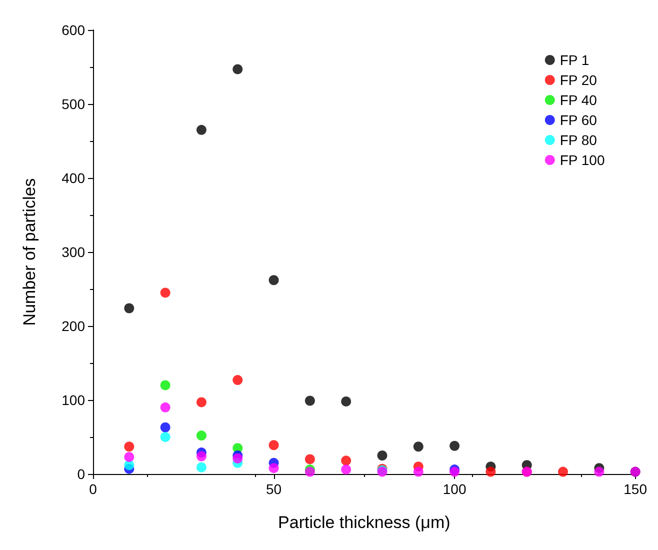 Image resolution: width=658 pixels, height=550 pixels. Describe the element at coordinates (364, 522) in the screenshot. I see `x-axis-title: Particle thickness (μm)` at that location.